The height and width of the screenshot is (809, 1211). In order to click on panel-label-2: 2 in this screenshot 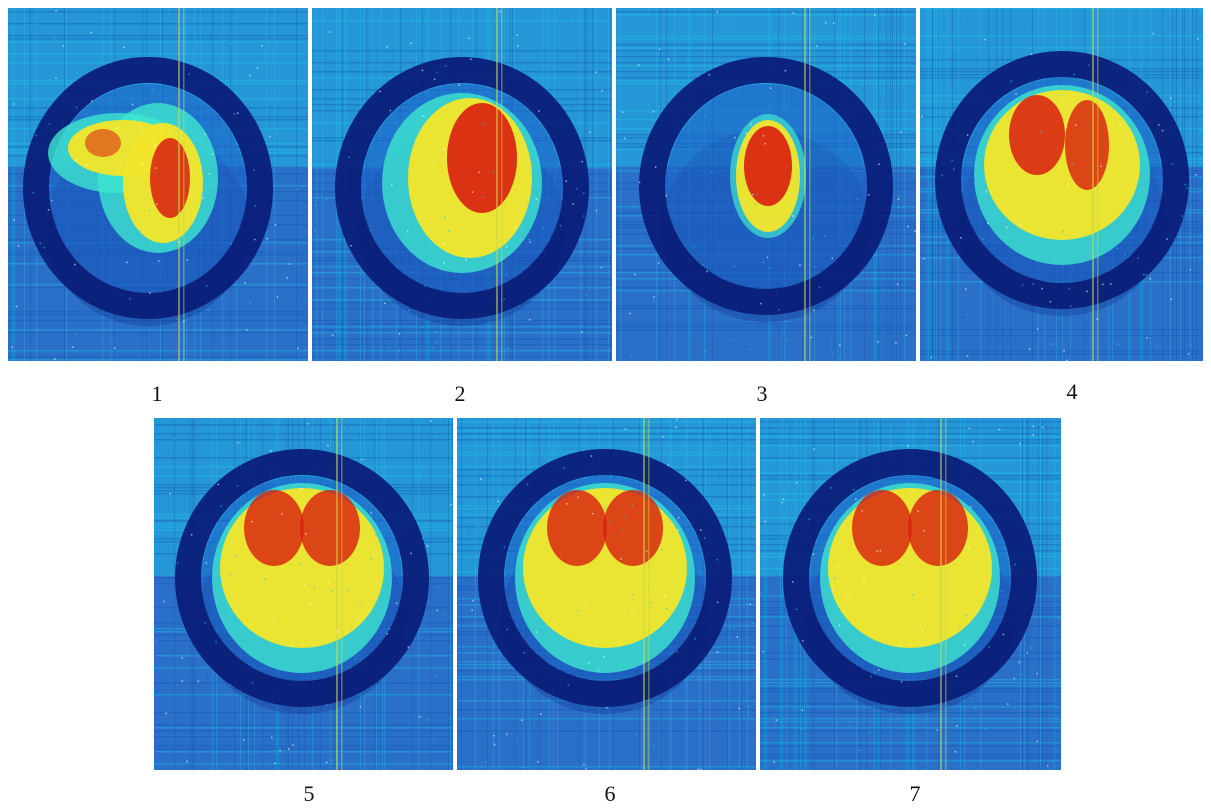, I will do `click(460, 393)`.